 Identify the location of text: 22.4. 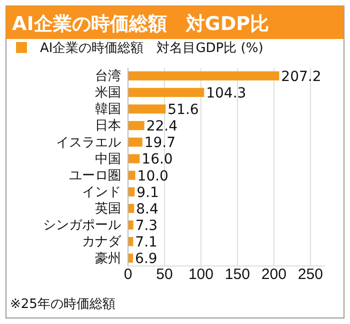
(162, 126).